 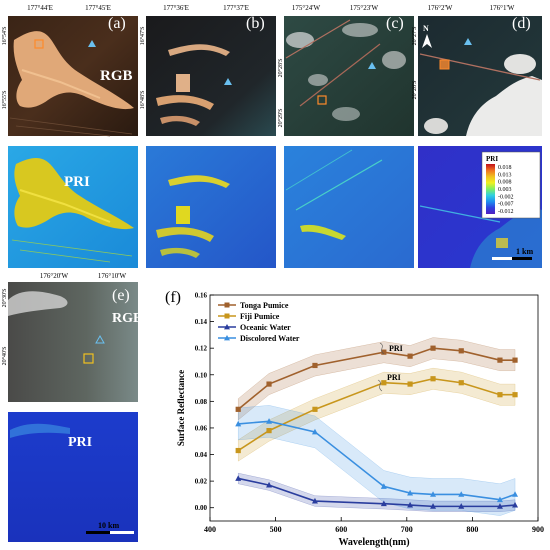 What do you see at coordinates (201, 375) in the screenshot?
I see `chart-y-tick-label: 0.10` at bounding box center [201, 375].